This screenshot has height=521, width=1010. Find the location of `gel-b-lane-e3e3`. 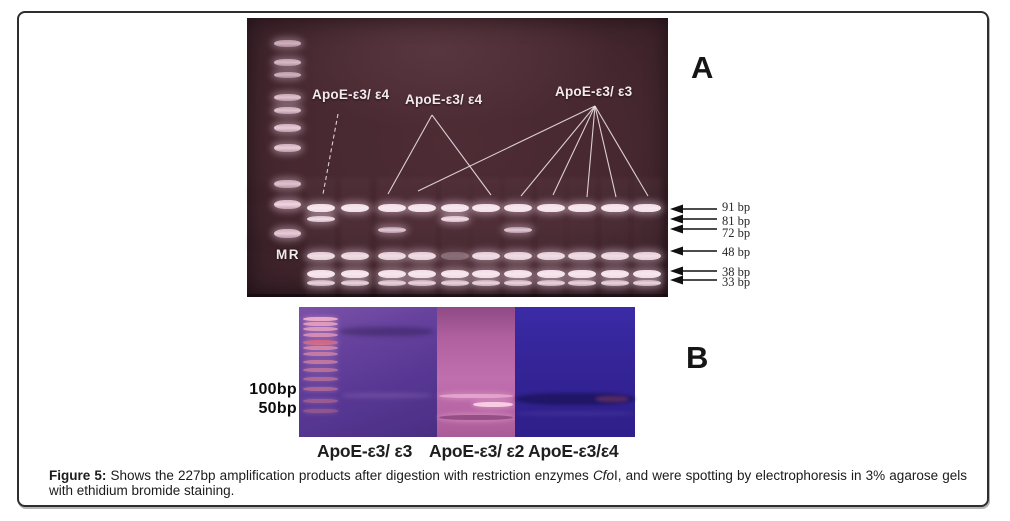

gel-b-lane-e3e3 is located at coordinates (368, 372).